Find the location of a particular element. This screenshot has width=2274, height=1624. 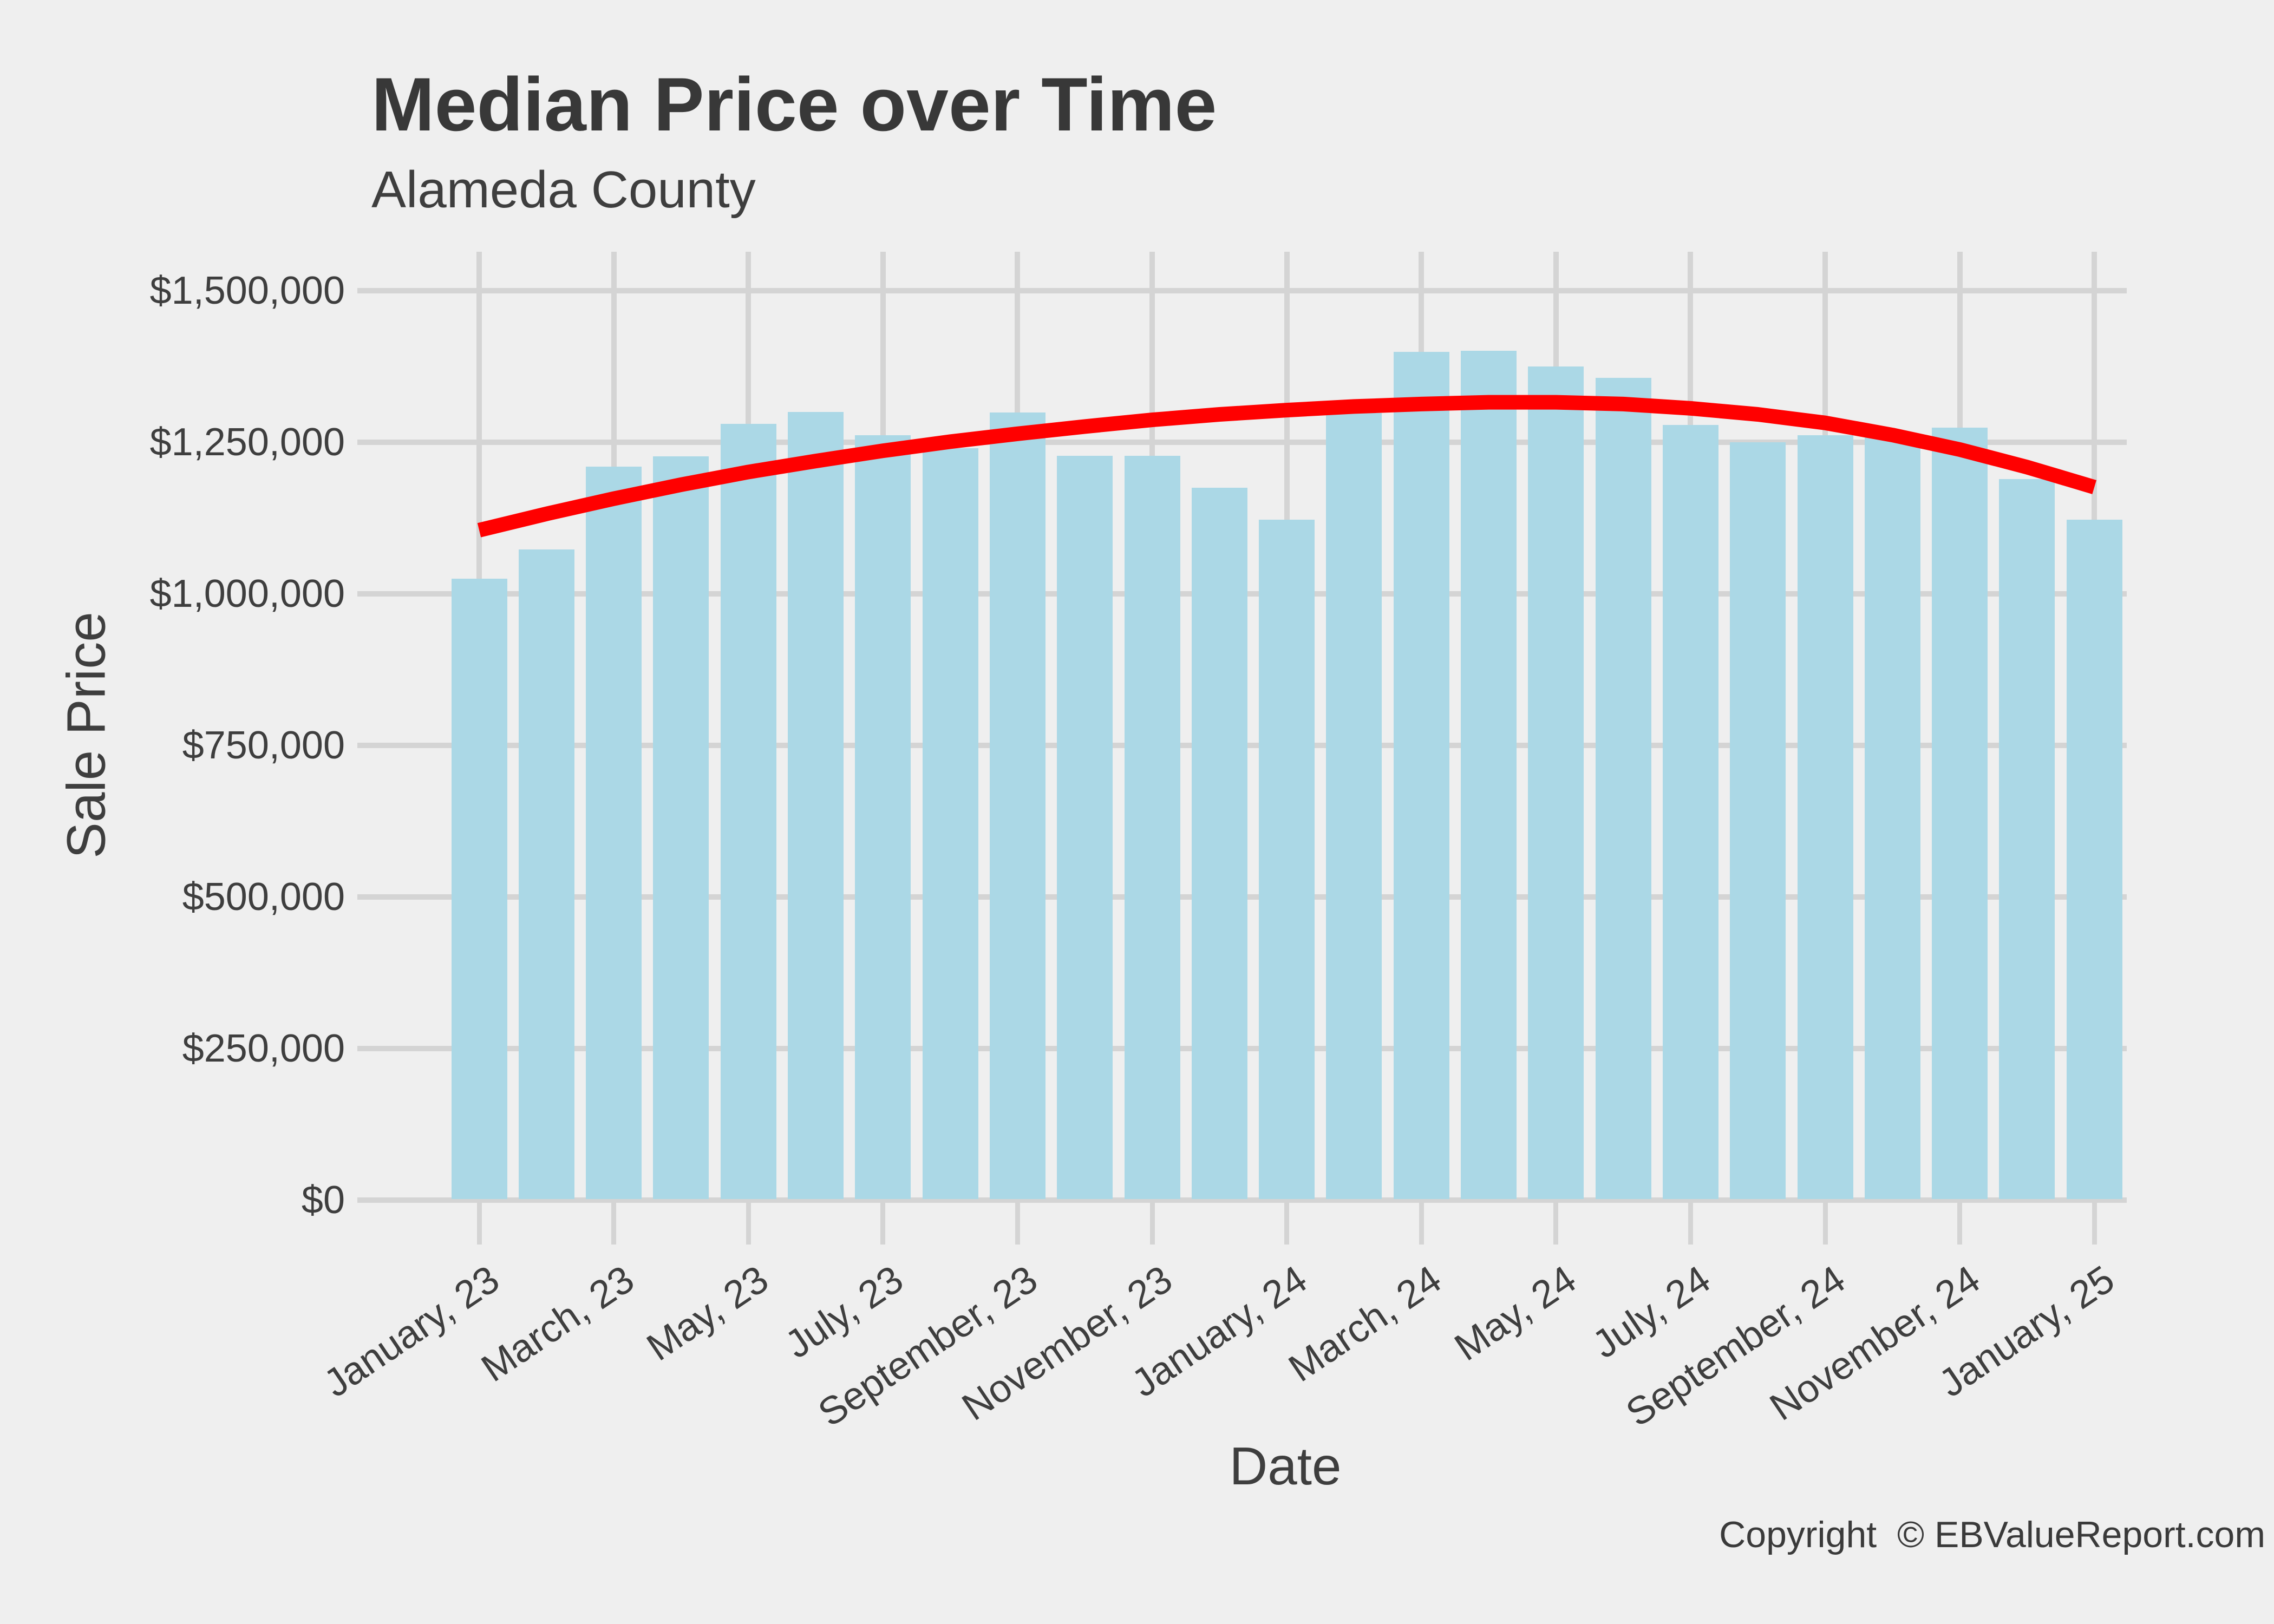

bar-June, 24 is located at coordinates (1623, 788).